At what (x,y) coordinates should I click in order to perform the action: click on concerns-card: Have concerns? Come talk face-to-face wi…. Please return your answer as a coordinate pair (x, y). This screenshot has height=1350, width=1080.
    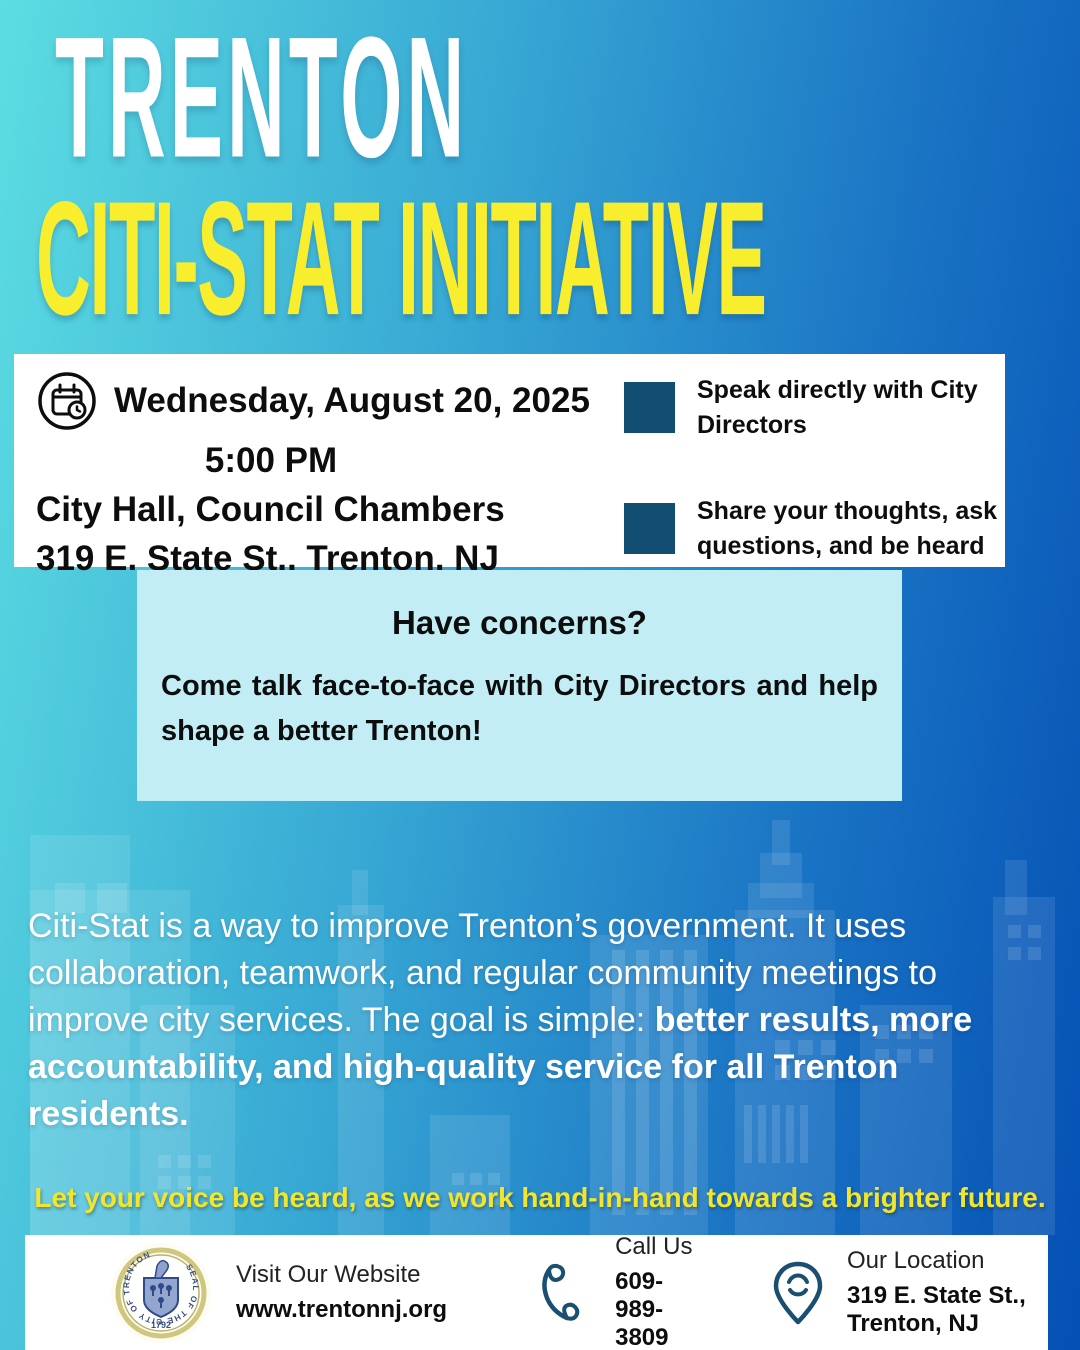
    Looking at the image, I should click on (519, 685).